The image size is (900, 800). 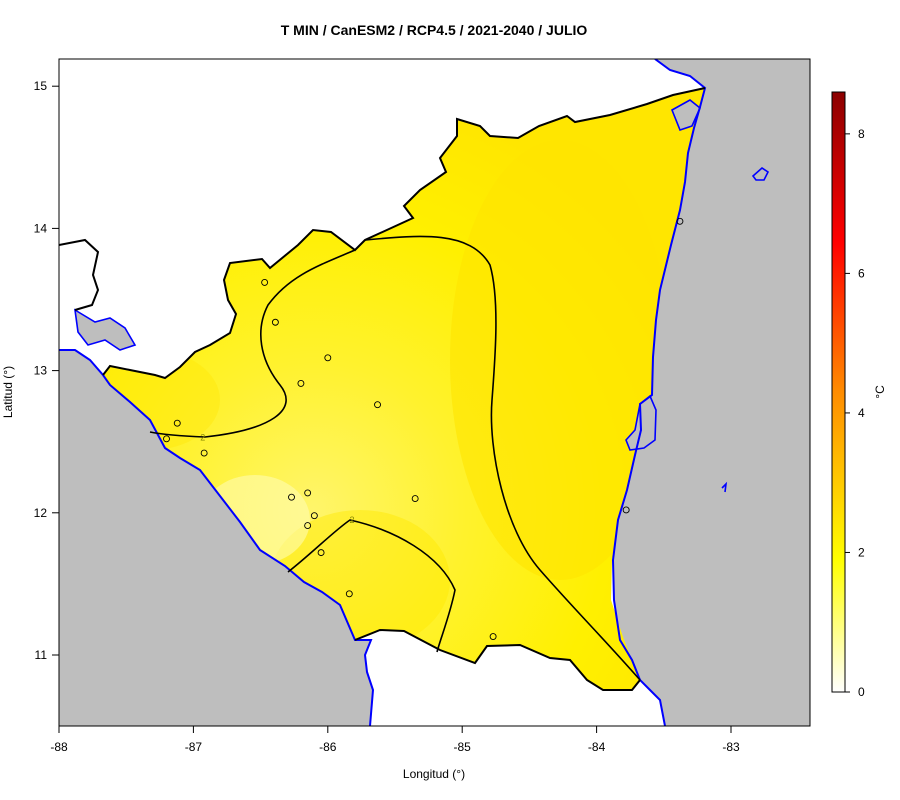 What do you see at coordinates (463, 747) in the screenshot?
I see `x-tick-label: -85` at bounding box center [463, 747].